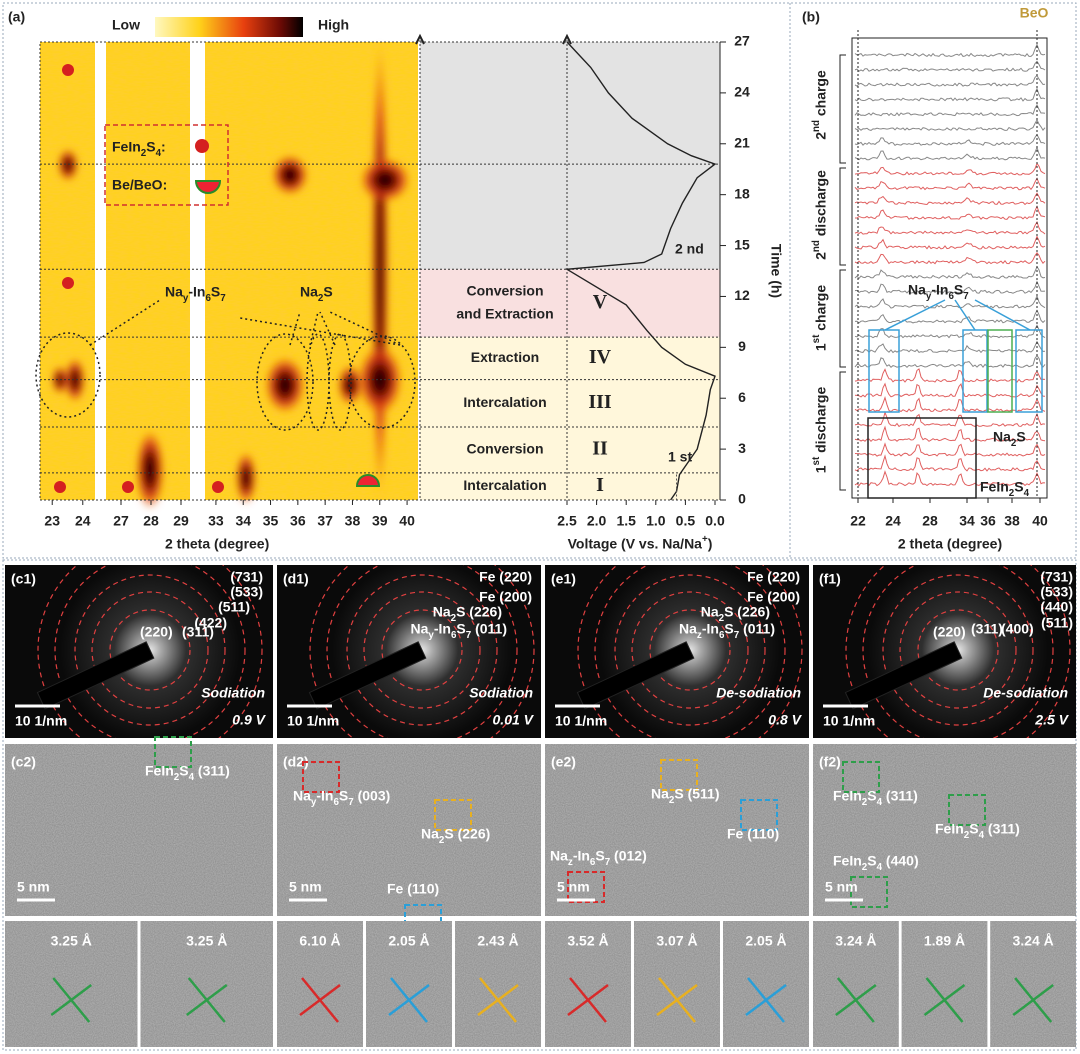 This screenshot has width=1080, height=1054. Describe the element at coordinates (600, 302) in the screenshot. I see `stage-roman: V` at that location.